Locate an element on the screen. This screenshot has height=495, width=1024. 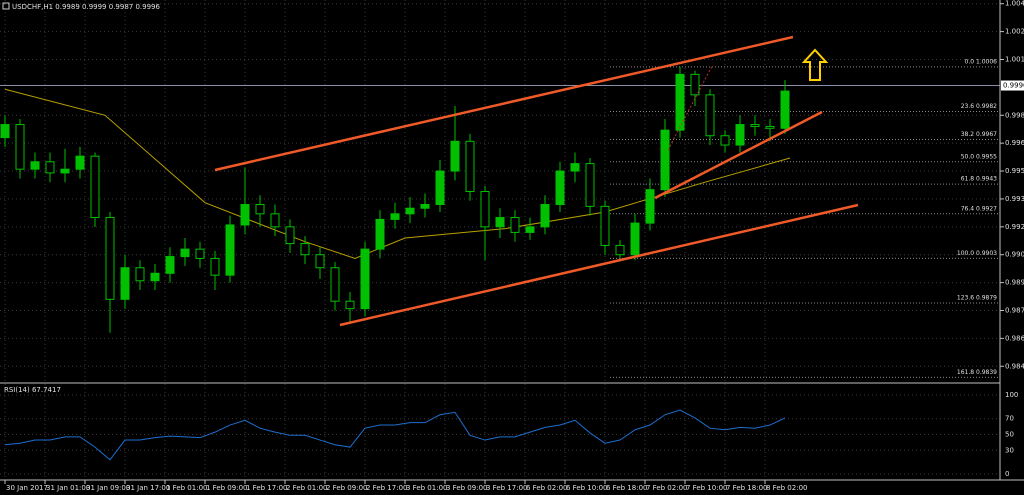
current-price-box is located at coordinates (1012, 85).